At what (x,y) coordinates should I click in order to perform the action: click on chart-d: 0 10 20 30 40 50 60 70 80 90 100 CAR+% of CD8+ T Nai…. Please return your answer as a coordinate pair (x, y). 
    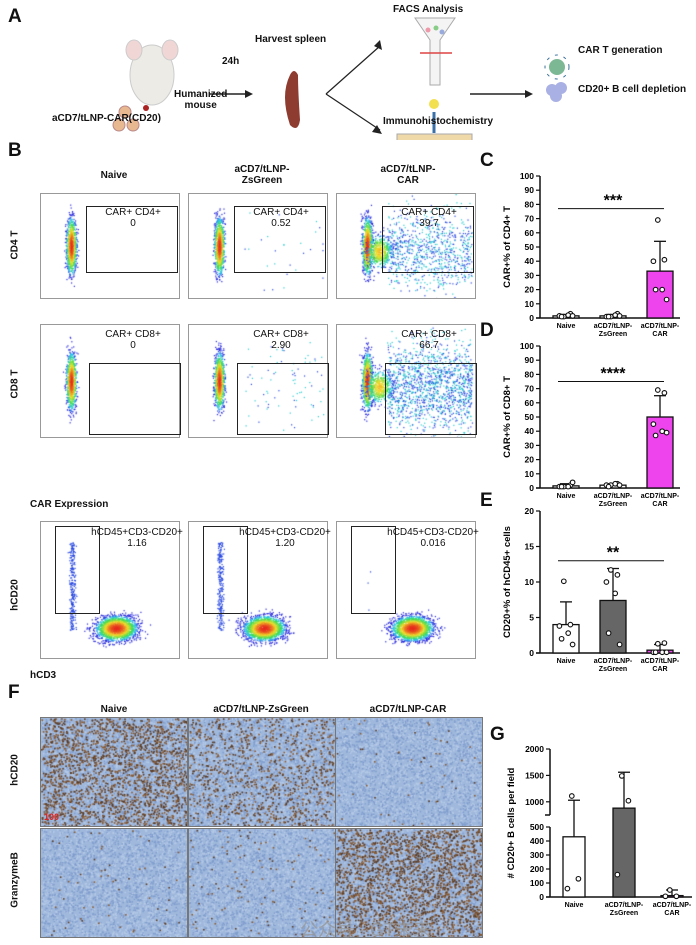
    Looking at the image, I should click on (591, 424).